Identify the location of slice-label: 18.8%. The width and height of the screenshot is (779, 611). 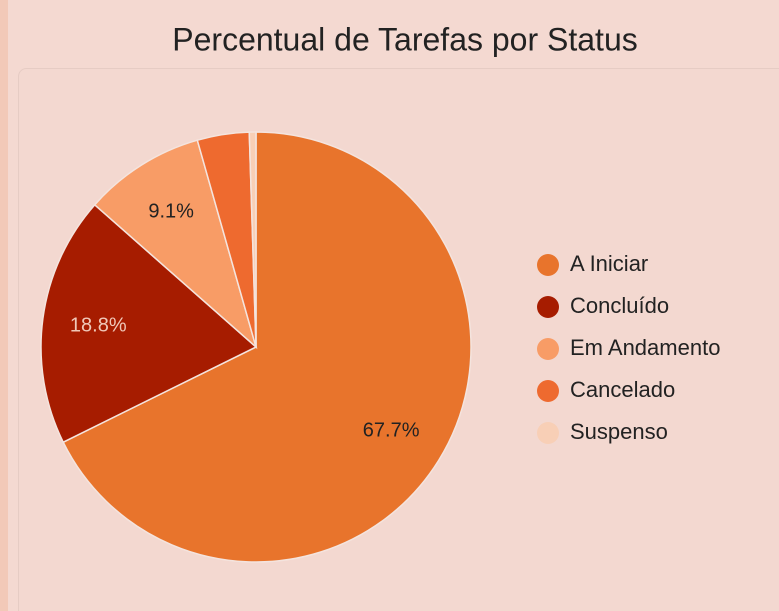
(98, 325).